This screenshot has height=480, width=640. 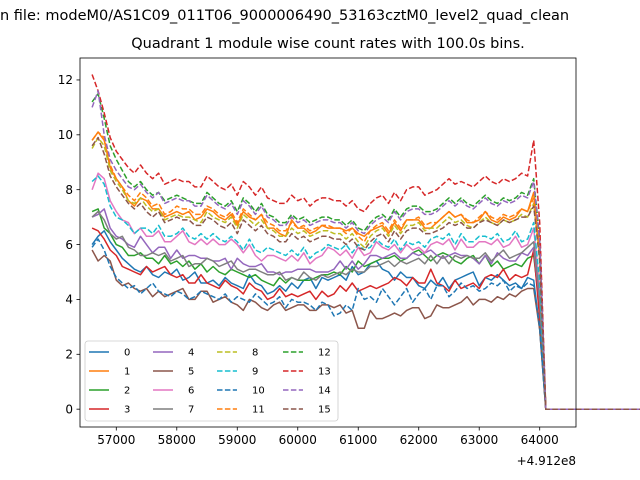 I want to click on y-tick-label: 10, so click(x=65, y=135).